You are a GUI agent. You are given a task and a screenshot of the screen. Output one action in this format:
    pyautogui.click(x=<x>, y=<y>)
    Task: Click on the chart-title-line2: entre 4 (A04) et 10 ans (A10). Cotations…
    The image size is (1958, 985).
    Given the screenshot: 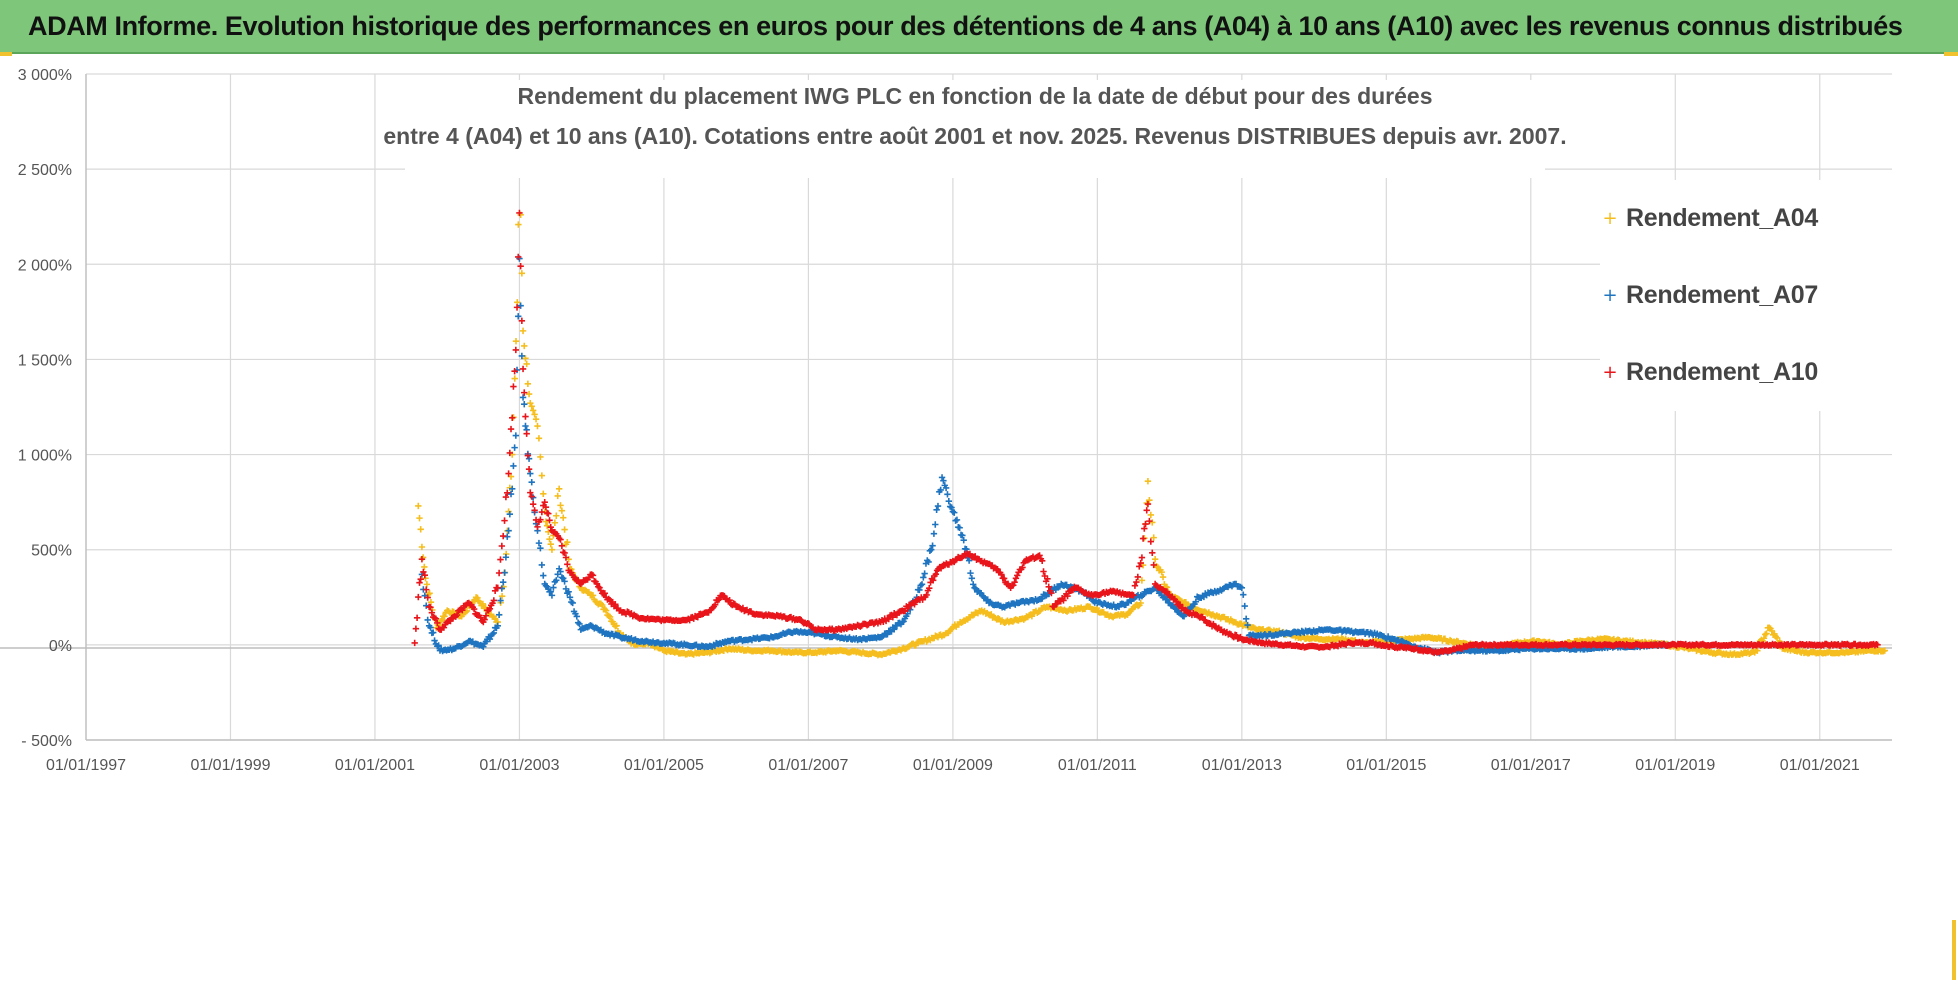 What is the action you would take?
    pyautogui.click(x=974, y=136)
    